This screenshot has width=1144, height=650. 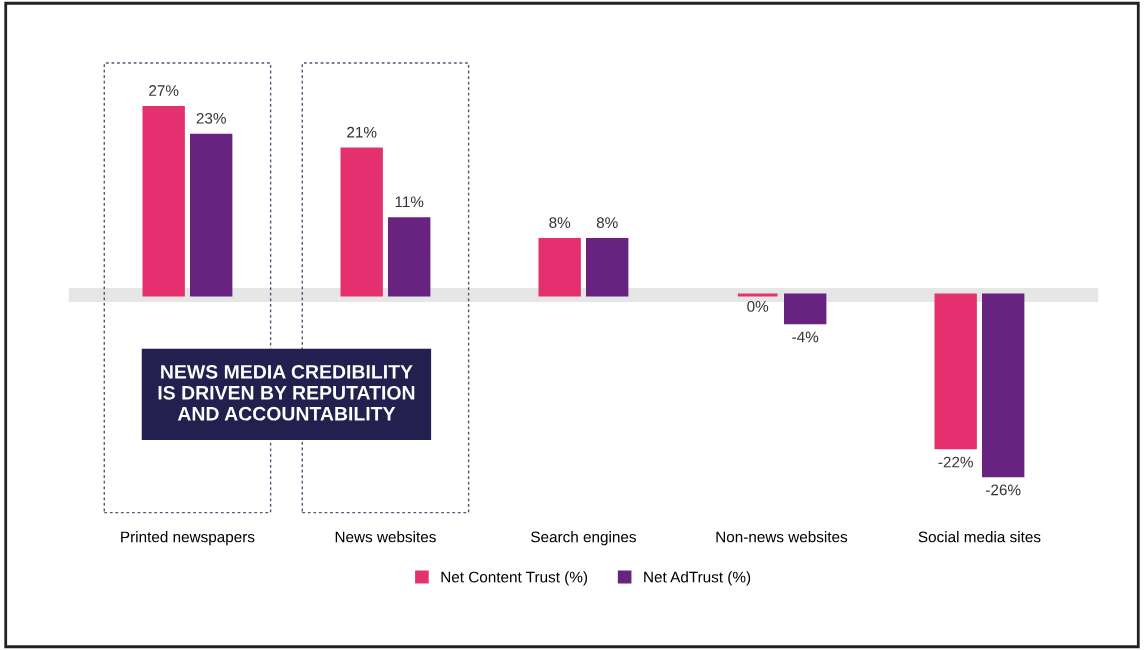 What do you see at coordinates (286, 392) in the screenshot?
I see `annotation: NEWS MEDIA CREDIBILITY IS DRIVEN BY REPUTATION AND ACCOUNTABILITY` at bounding box center [286, 392].